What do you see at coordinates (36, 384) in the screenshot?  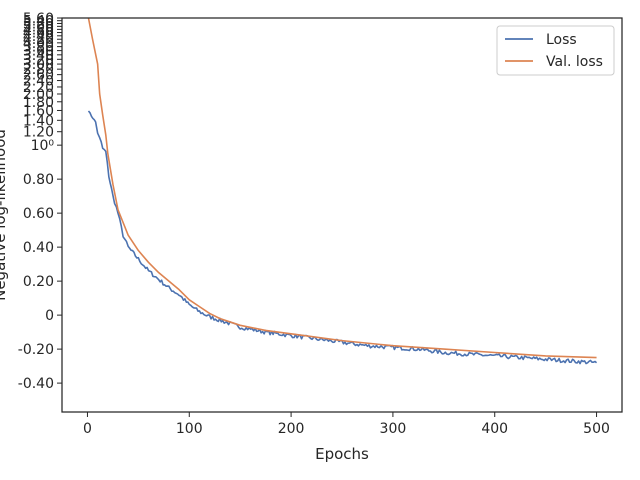 I see `y-tick-label: -0.40` at bounding box center [36, 384].